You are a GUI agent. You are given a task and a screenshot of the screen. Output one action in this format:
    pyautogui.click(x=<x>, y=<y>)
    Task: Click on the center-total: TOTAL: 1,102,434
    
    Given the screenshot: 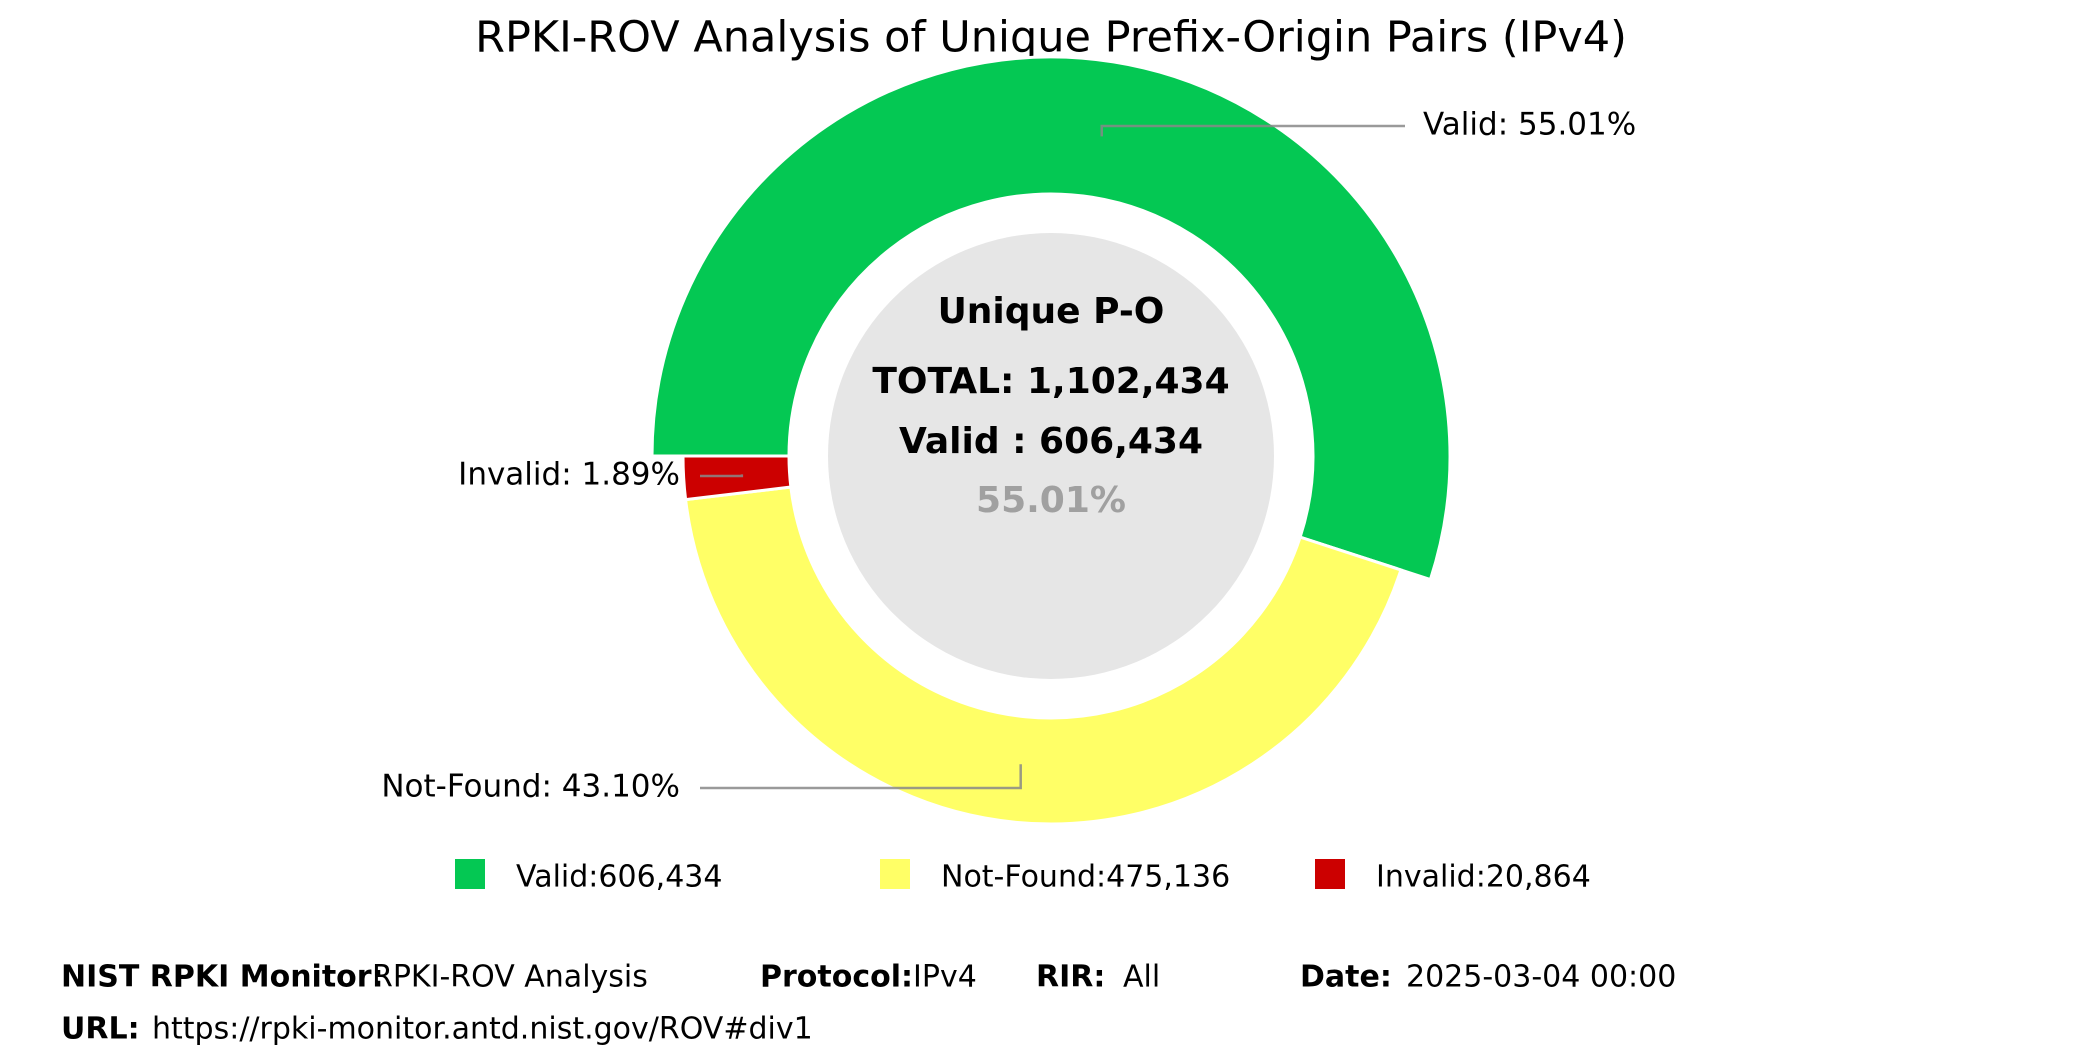 What is the action you would take?
    pyautogui.click(x=1050, y=381)
    